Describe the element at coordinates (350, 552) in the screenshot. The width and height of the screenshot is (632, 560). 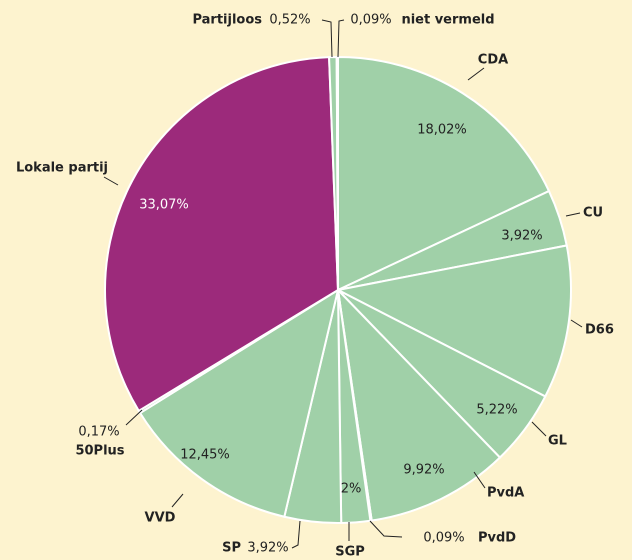
I see `slice-name: SGP` at that location.